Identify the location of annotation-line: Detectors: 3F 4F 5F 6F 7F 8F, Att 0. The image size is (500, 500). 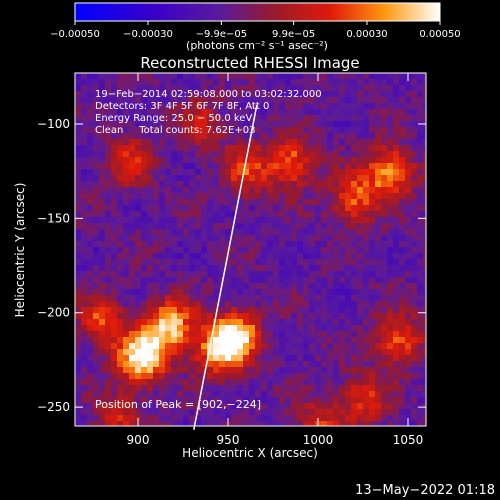
(182, 106).